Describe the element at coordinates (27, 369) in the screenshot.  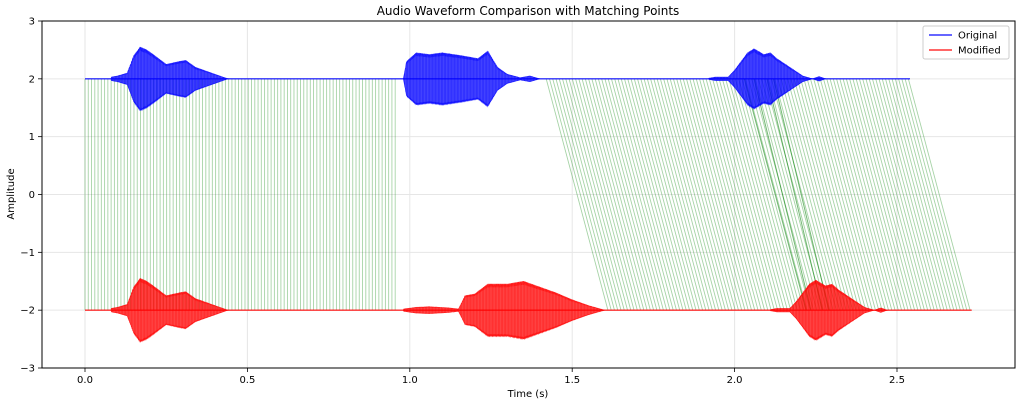
I see `y-tick-label: −3` at that location.